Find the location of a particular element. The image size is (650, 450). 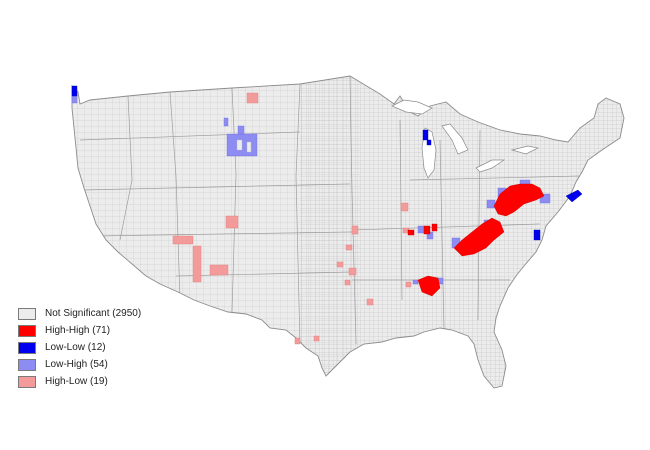

legend-label: Not Significant (2950) is located at coordinates (93, 313).